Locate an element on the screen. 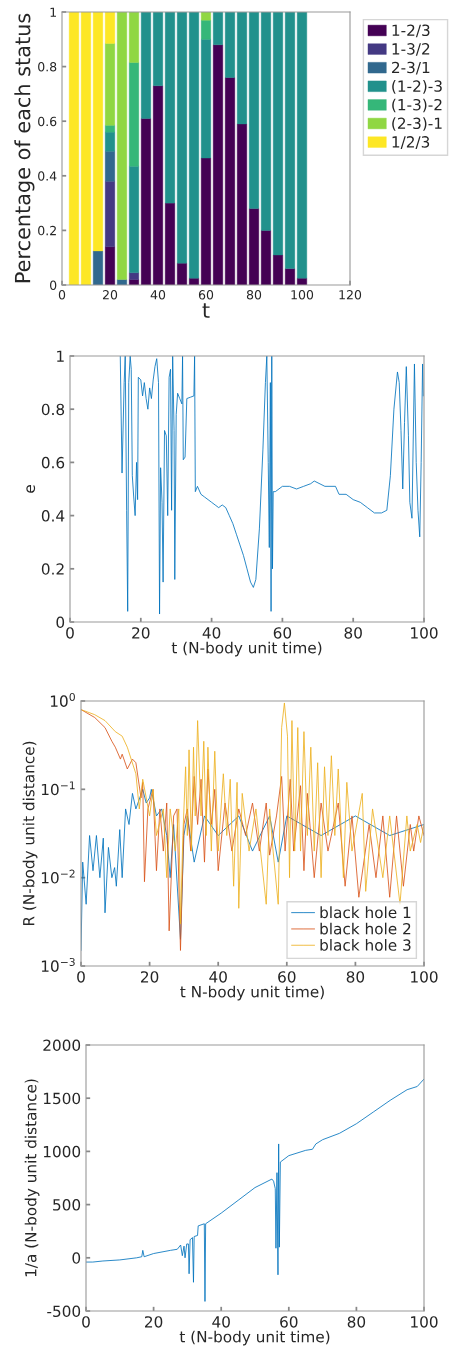 This screenshot has height=1366, width=462. y-tick-label: 10$^{−2}$ is located at coordinates (58, 876).